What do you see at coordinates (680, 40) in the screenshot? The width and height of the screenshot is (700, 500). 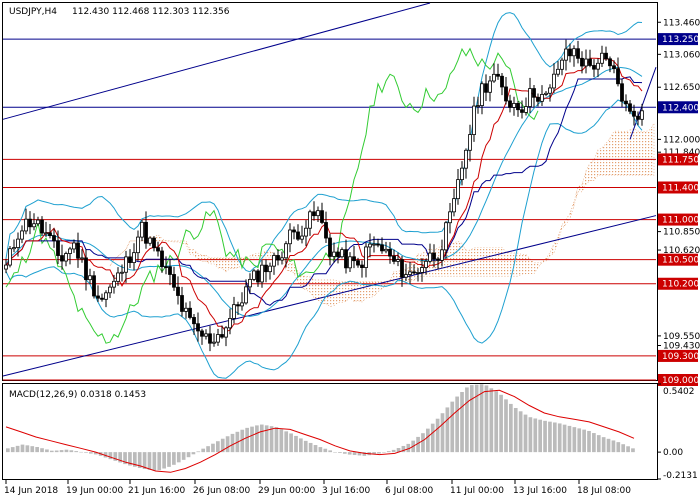 I see `level-badge-label: 113.250` at bounding box center [680, 40].